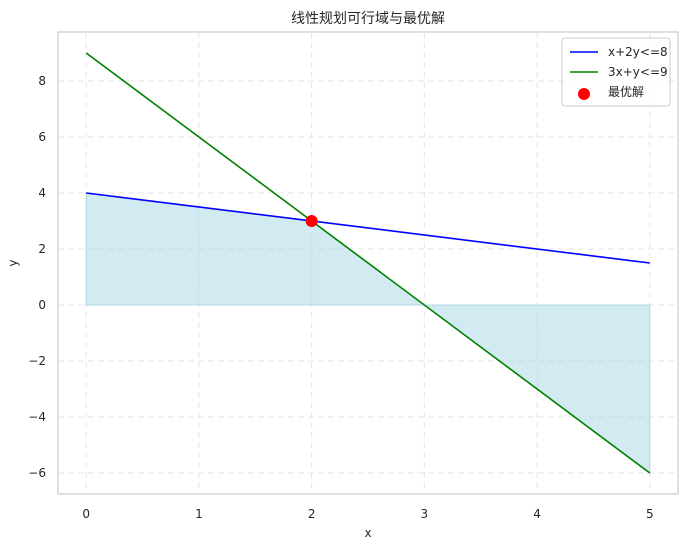  Describe the element at coordinates (42, 249) in the screenshot. I see `y-tick-label: 2` at that location.